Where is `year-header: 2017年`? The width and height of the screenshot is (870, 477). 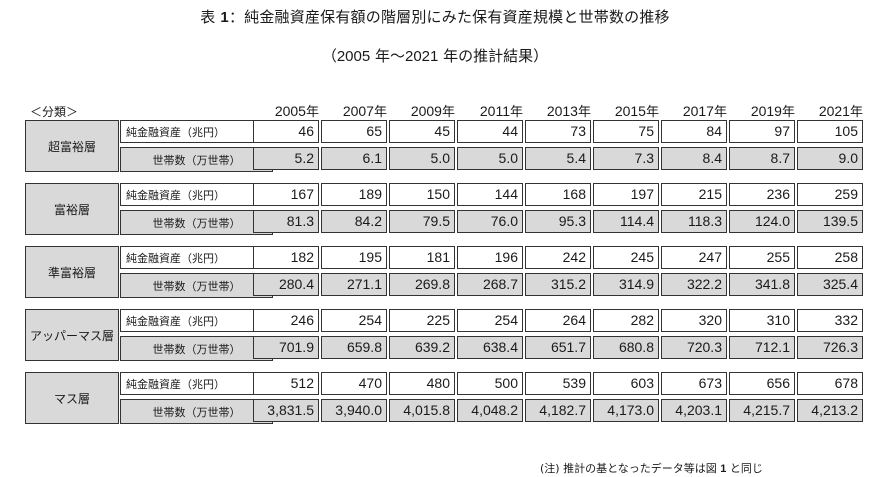 year-header: 2017年 is located at coordinates (694, 110).